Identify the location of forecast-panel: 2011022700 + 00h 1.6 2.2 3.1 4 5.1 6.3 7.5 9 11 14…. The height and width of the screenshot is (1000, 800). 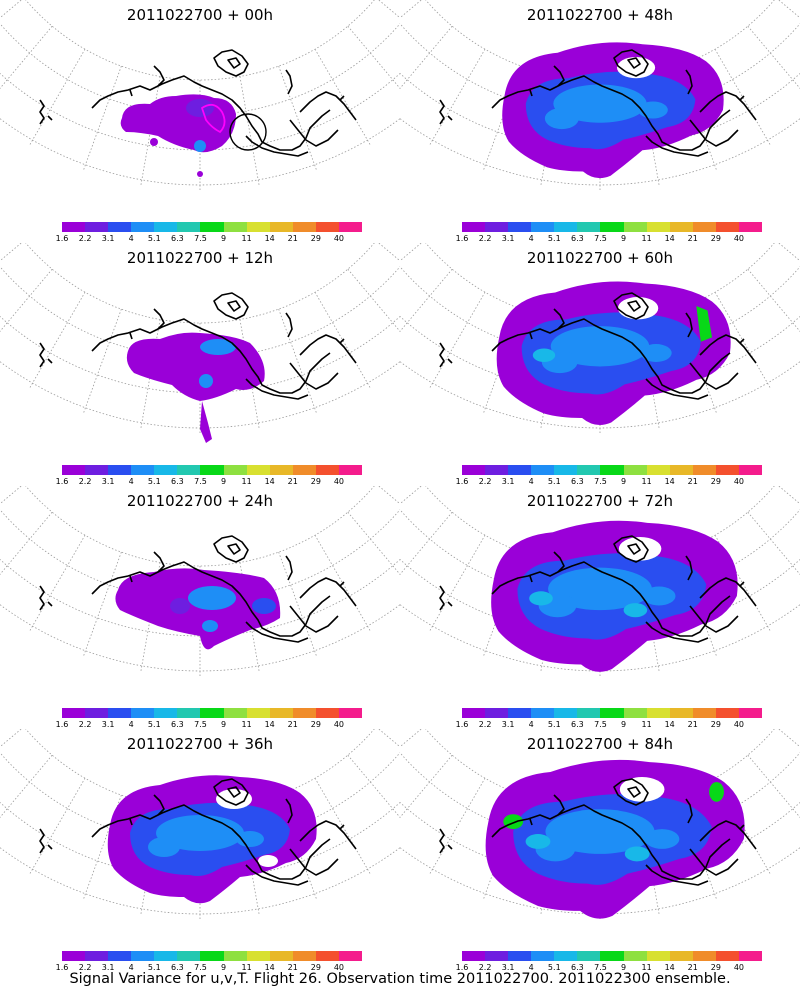
(200, 122).